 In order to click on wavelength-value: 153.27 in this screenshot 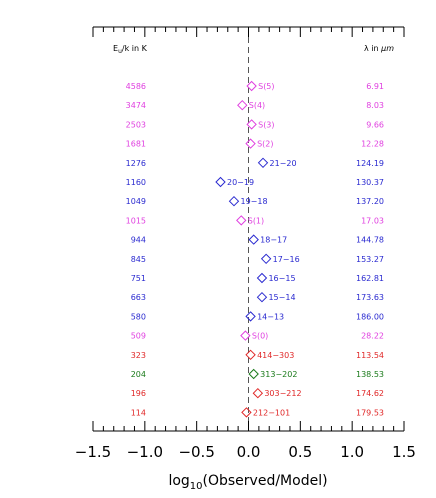, I will do `click(370, 259)`.